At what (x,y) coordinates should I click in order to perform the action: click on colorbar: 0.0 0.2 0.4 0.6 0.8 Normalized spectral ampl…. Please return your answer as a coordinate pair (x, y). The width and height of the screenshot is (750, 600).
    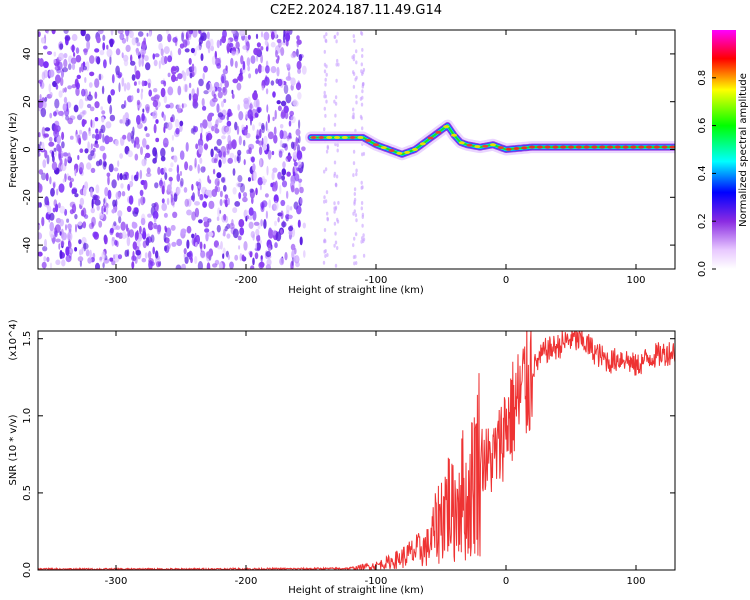
    Looking at the image, I should click on (723, 153).